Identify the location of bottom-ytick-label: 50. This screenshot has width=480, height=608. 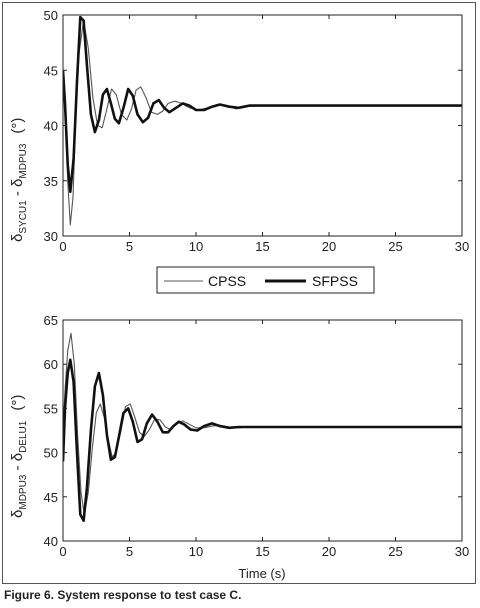
(51, 453).